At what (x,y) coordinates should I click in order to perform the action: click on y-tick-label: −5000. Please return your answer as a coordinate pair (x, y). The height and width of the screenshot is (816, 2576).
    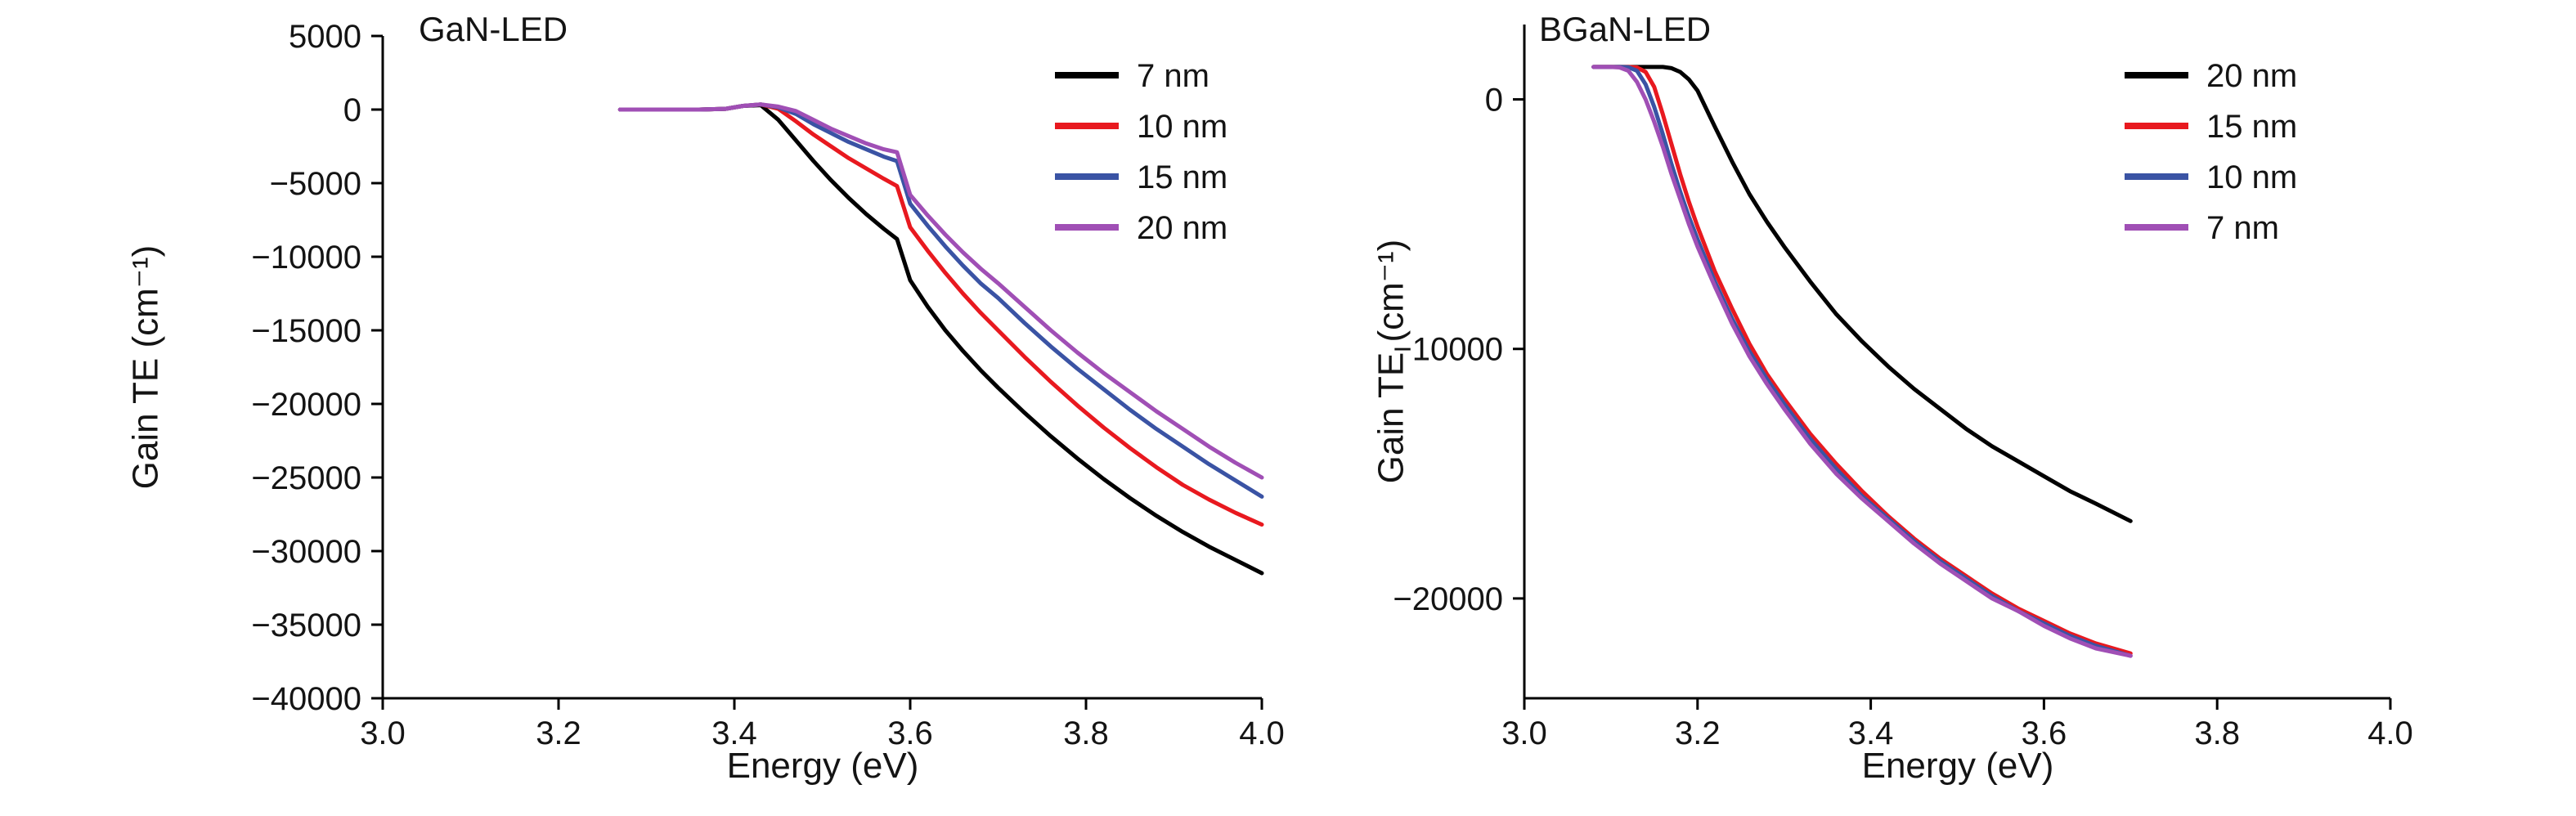
    Looking at the image, I should click on (316, 184).